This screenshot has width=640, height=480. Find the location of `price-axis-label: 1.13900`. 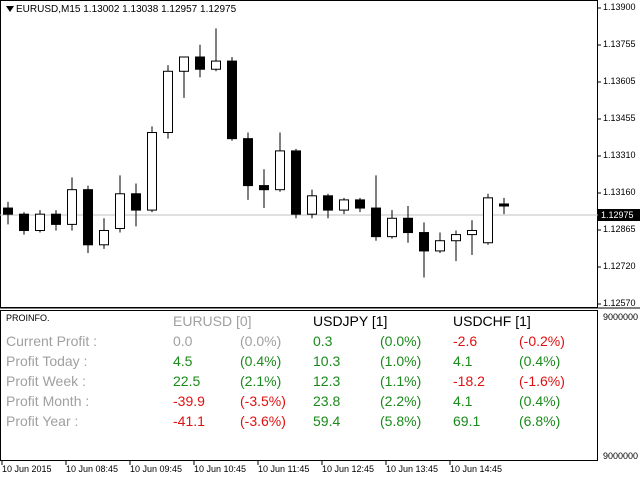

price-axis-label: 1.13900 is located at coordinates (619, 7).